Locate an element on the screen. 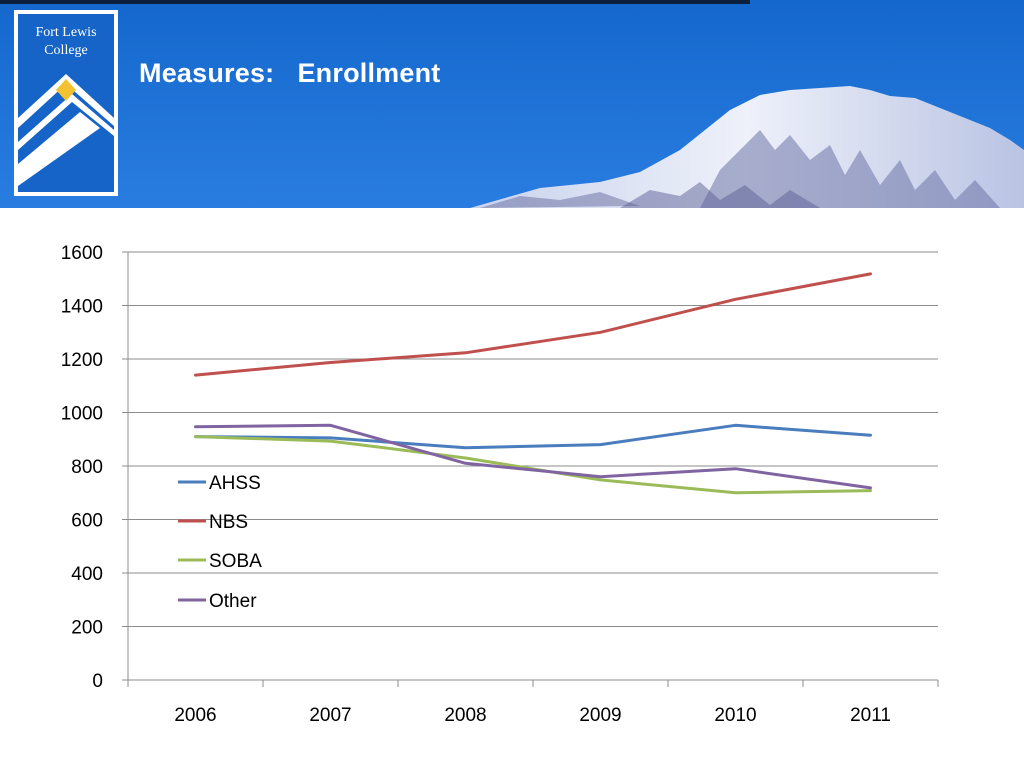  x-tick-label: 2008 is located at coordinates (465, 715).